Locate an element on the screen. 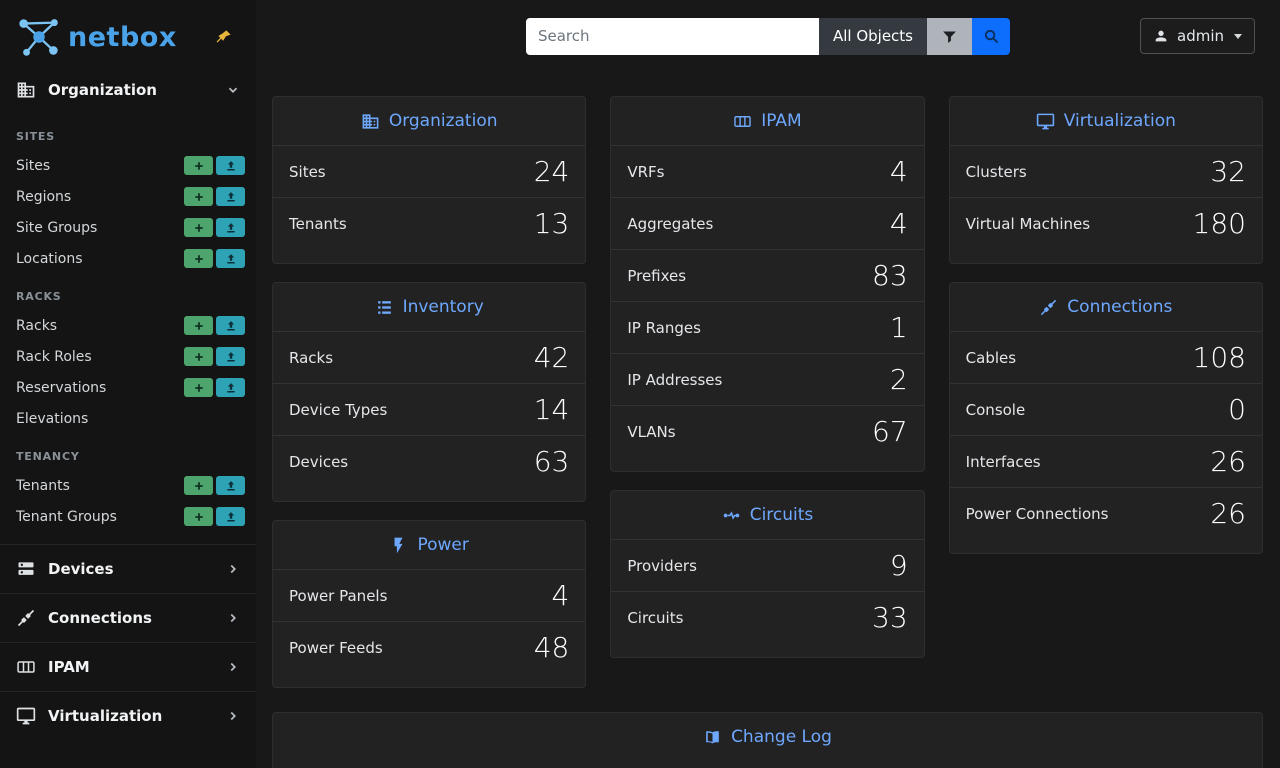 This screenshot has width=1280, height=768. filter-button is located at coordinates (950, 36).